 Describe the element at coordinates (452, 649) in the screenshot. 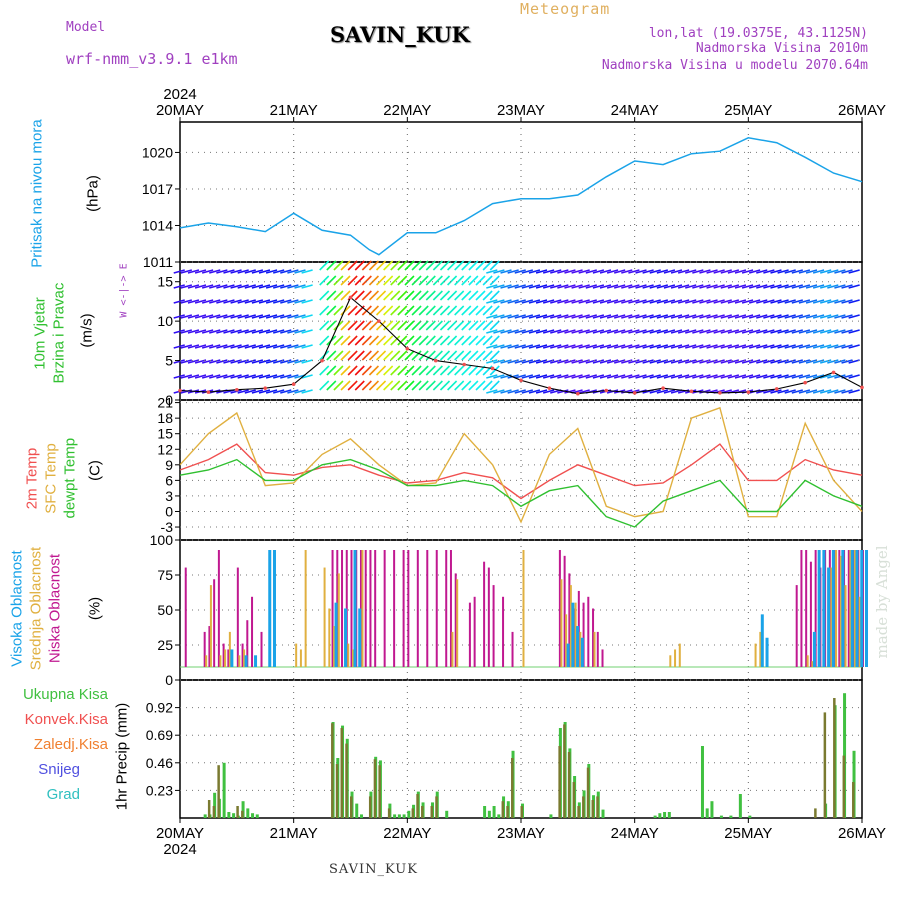

I see `cloud-mid-bar` at that location.